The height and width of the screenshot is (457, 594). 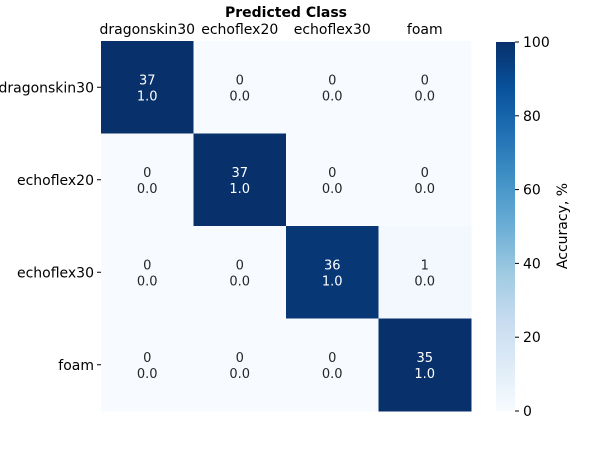 I want to click on column-tick-label: echoflex30, so click(x=332, y=30).